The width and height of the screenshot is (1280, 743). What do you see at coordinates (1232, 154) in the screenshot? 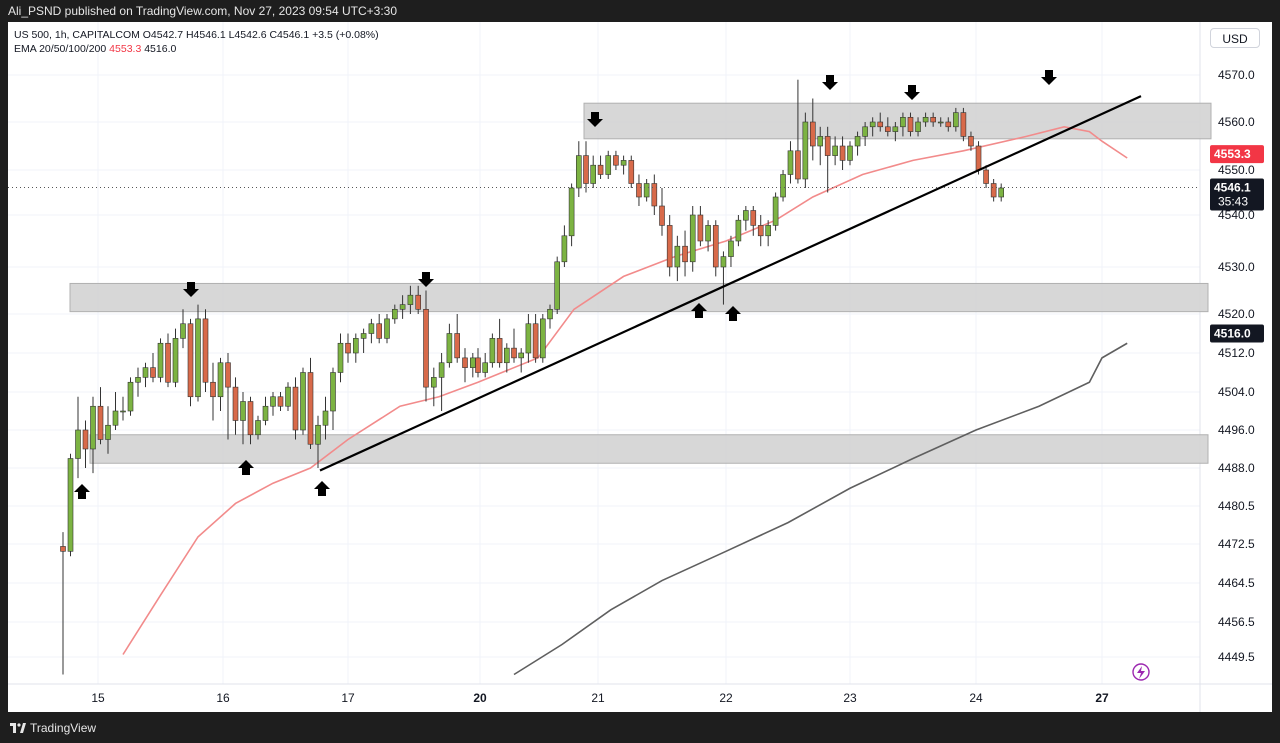
I see `price-tag-label: 4553.3` at bounding box center [1232, 154].